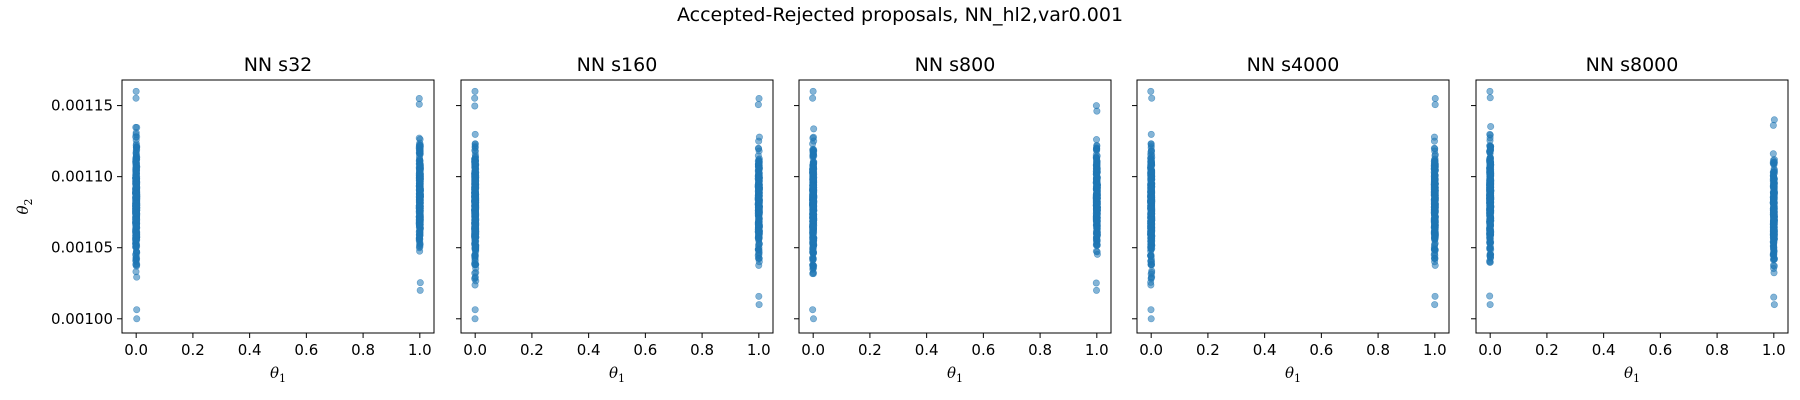 The image size is (1800, 400). I want to click on y-tick-label: 0.00115, so click(82, 106).